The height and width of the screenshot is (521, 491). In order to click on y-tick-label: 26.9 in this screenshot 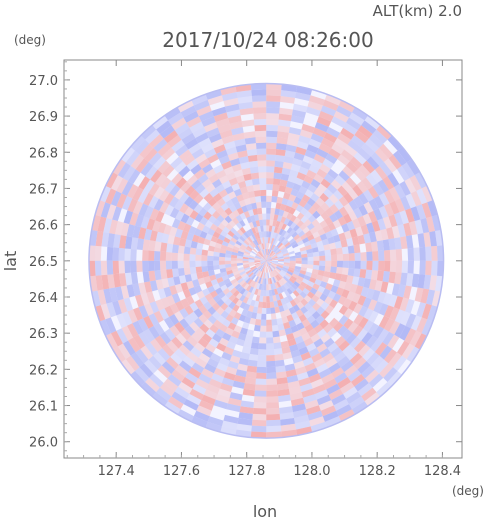, I will do `click(43, 117)`.